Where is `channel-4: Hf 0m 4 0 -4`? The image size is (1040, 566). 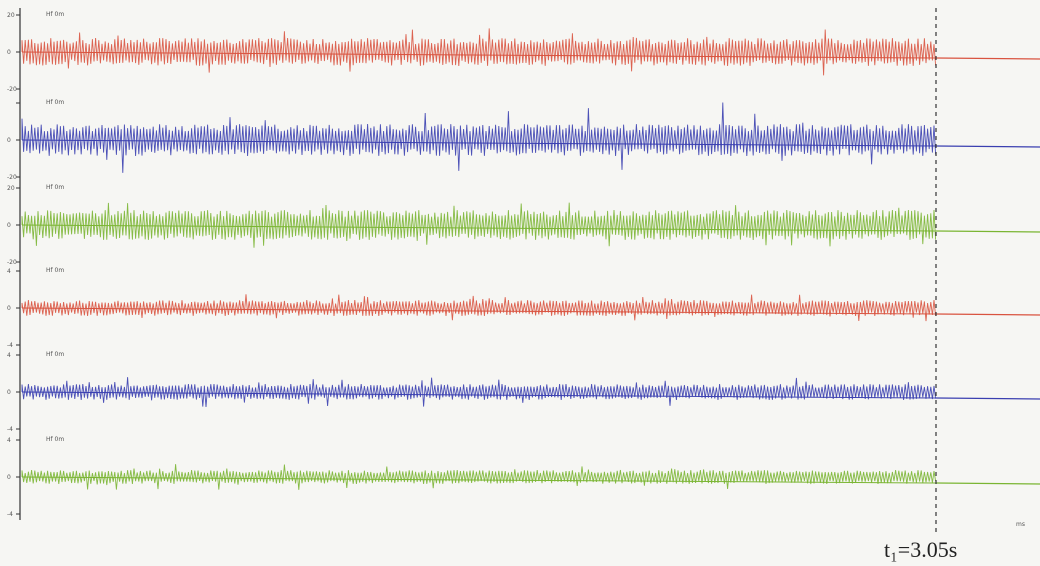 channel-4: Hf 0m 4 0 -4 is located at coordinates (523, 308).